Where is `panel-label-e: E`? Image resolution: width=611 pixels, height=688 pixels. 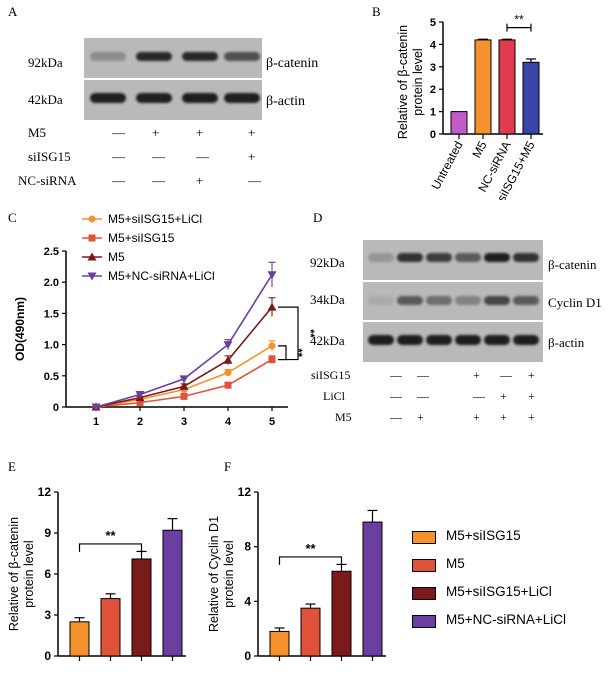
panel-label-e: E is located at coordinates (12, 466).